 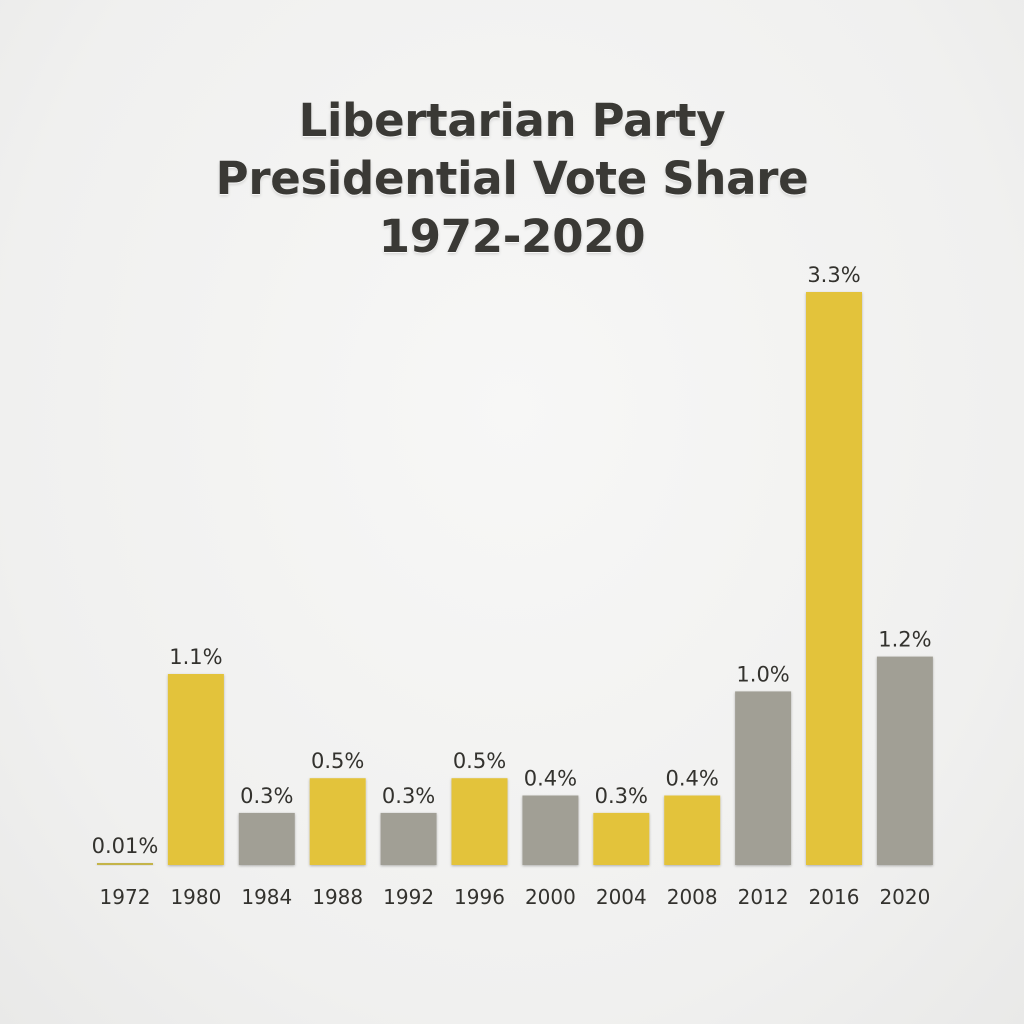 I want to click on x-tick-label-2016: 2016, so click(x=834, y=897).